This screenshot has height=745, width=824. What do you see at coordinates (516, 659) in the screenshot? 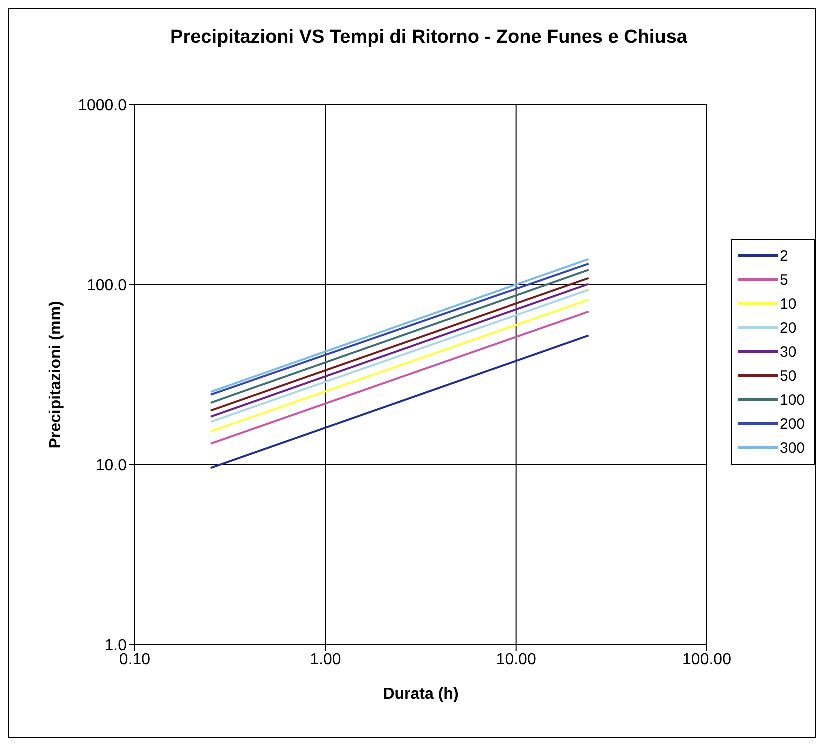
I see `x-tick-label: 10.00` at bounding box center [516, 659].